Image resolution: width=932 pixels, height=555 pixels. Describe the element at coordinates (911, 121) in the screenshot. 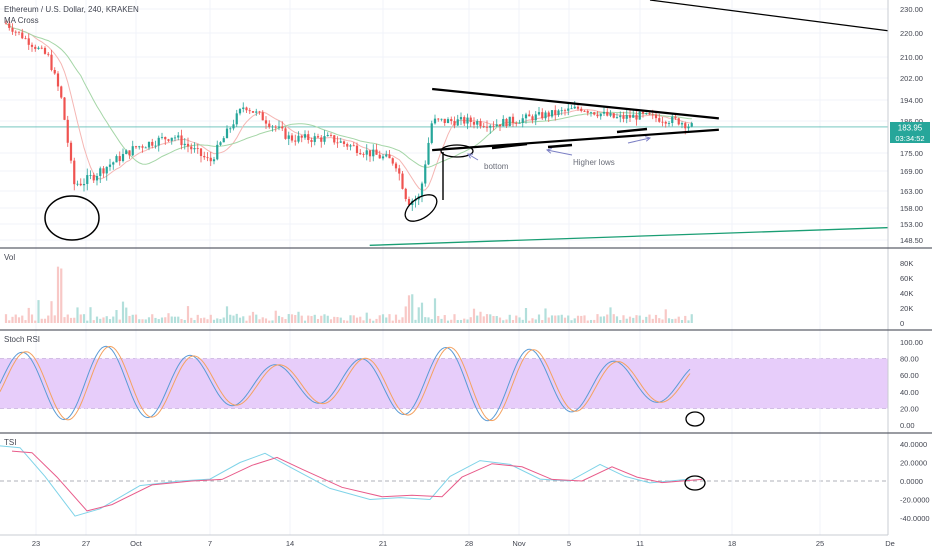

I see `price-tick-label: 186.00` at that location.